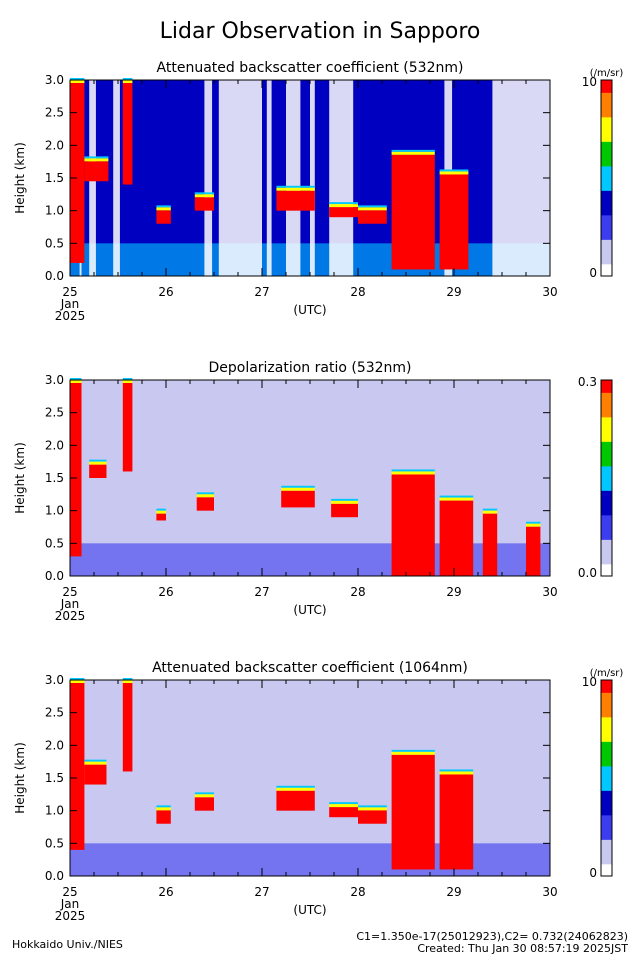 The width and height of the screenshot is (640, 960). What do you see at coordinates (54, 80) in the screenshot?
I see `y-tick-label: 3.0` at bounding box center [54, 80].